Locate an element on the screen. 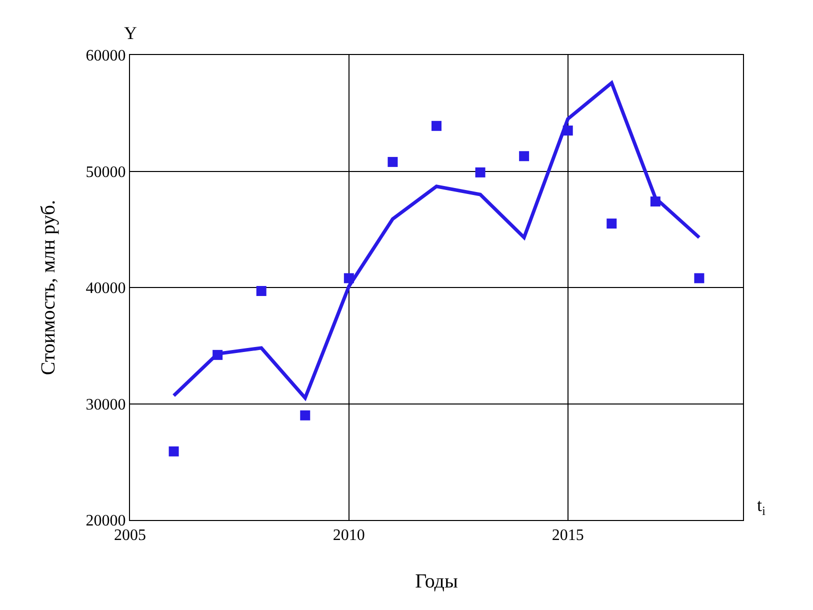 The width and height of the screenshot is (813, 610). y-axis-title: Стоимость, млн руб. is located at coordinates (48, 288).